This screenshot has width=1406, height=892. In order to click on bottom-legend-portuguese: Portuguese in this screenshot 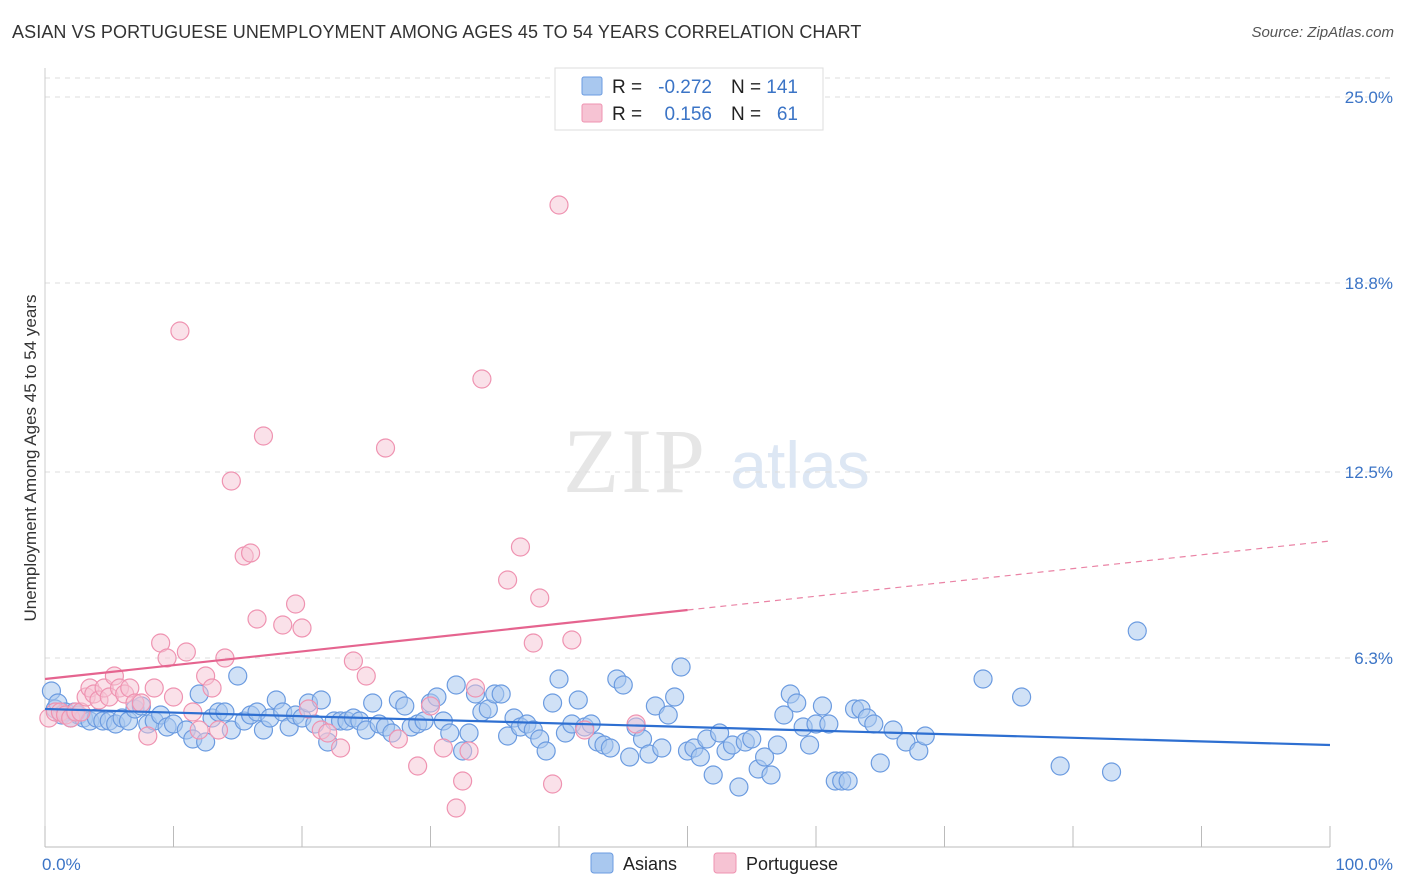, I will do `click(792, 864)`.